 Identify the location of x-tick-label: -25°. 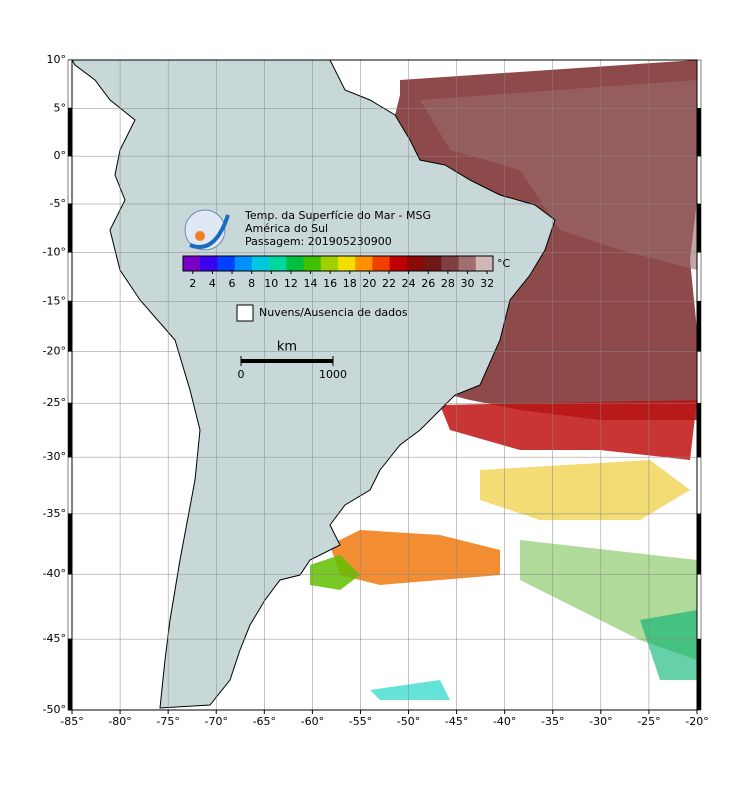
(648, 721).